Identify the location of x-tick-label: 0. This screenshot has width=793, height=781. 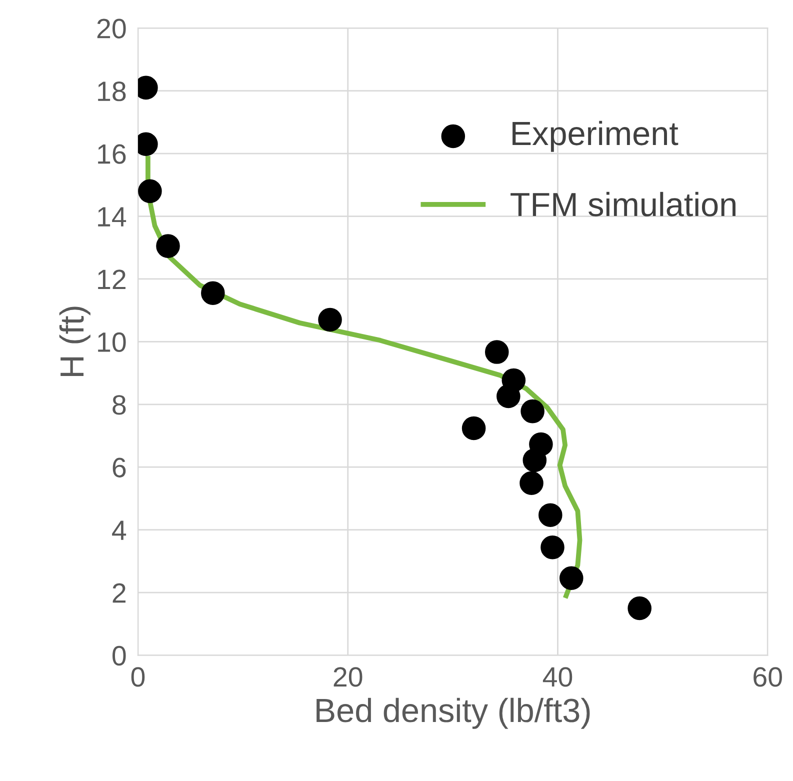
(138, 677).